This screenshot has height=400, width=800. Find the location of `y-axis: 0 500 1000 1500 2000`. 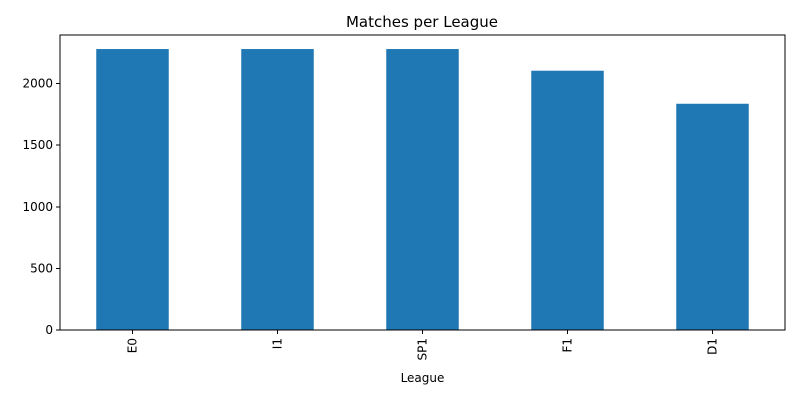

y-axis: 0 500 1000 1500 2000 is located at coordinates (41, 207).